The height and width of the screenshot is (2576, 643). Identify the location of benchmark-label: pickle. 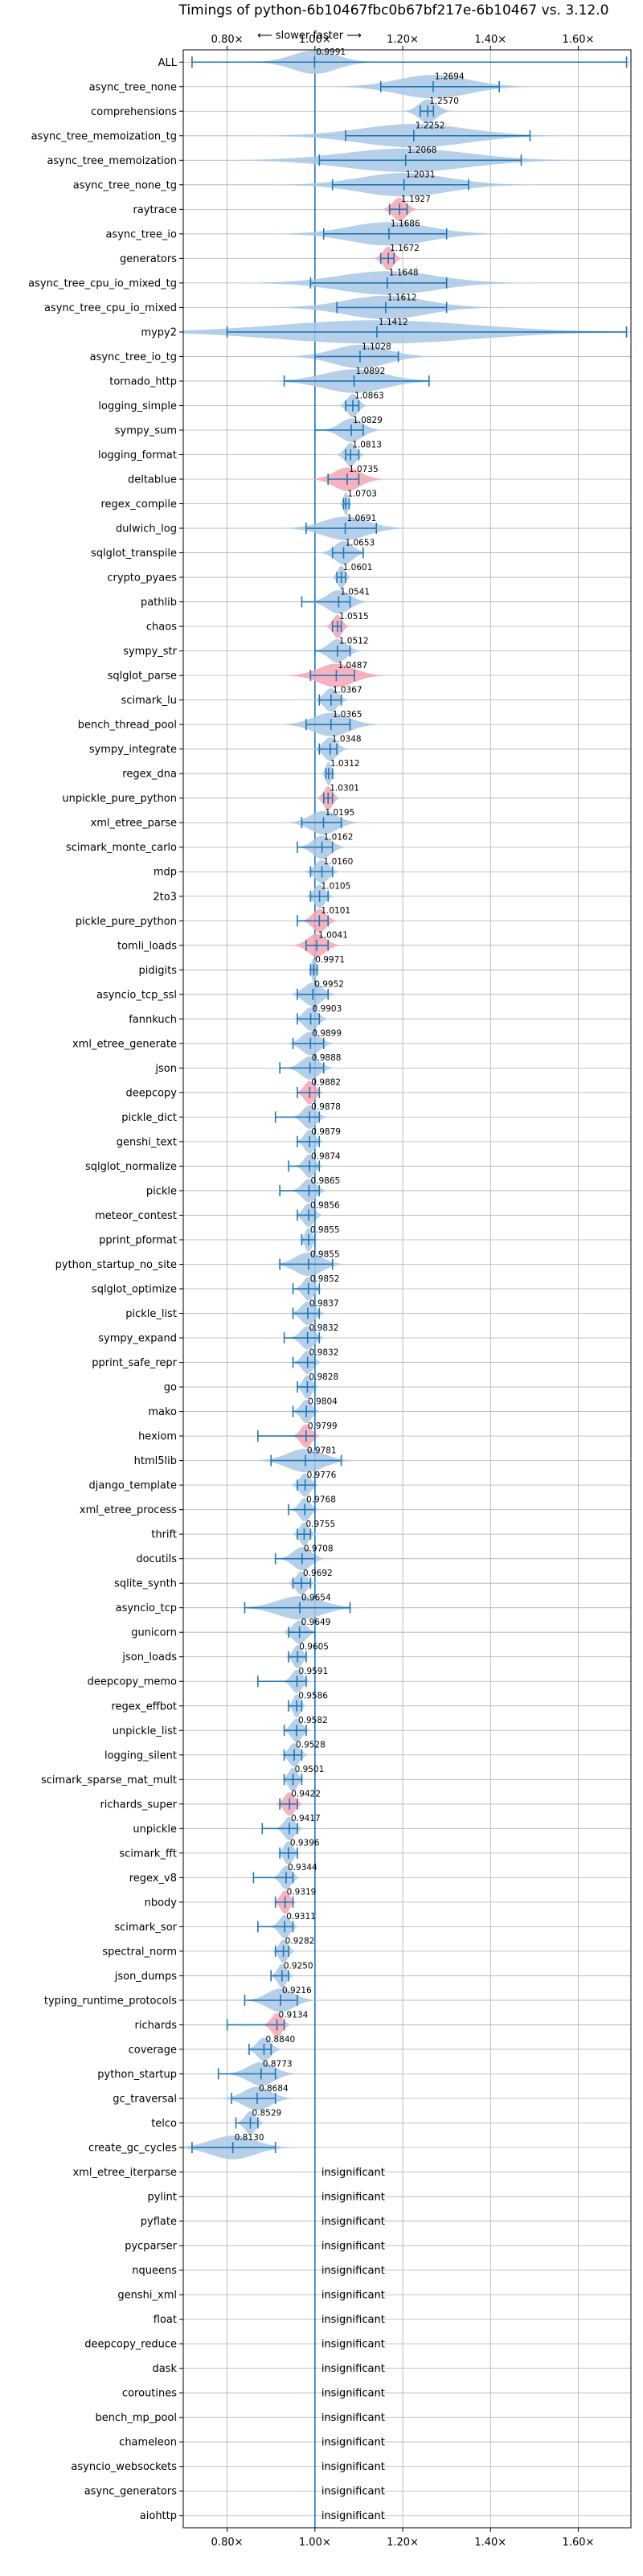
(161, 1191).